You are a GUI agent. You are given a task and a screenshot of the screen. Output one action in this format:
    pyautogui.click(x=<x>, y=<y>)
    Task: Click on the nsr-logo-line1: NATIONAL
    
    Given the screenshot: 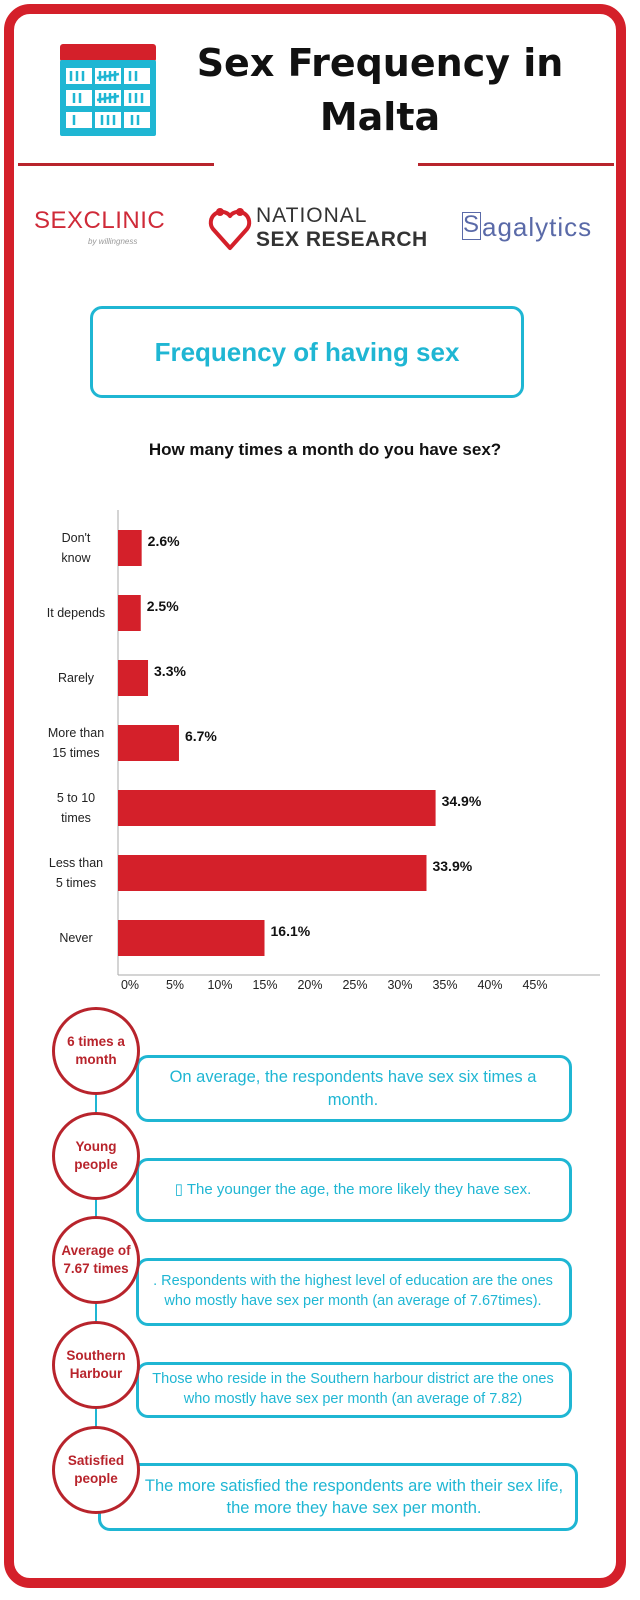 What is the action you would take?
    pyautogui.click(x=312, y=215)
    